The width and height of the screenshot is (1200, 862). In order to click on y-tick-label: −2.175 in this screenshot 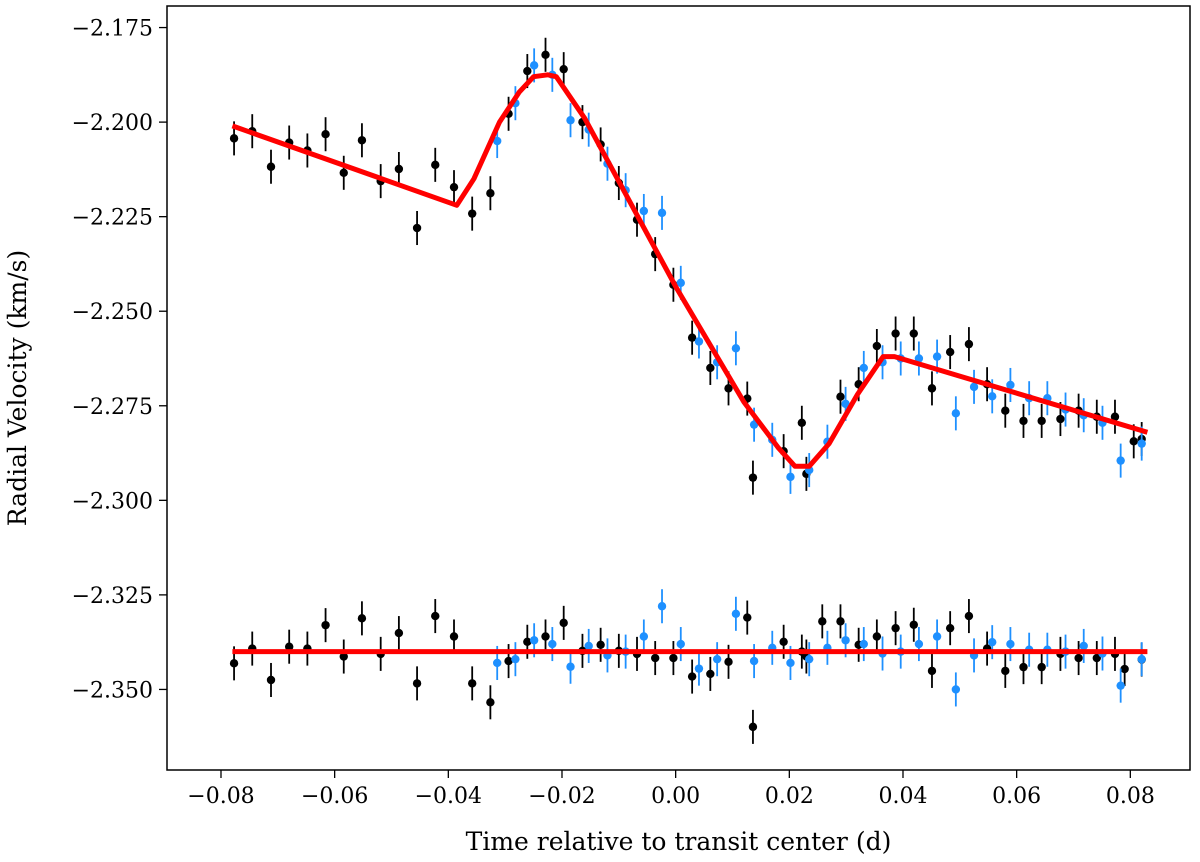, I will do `click(112, 29)`.